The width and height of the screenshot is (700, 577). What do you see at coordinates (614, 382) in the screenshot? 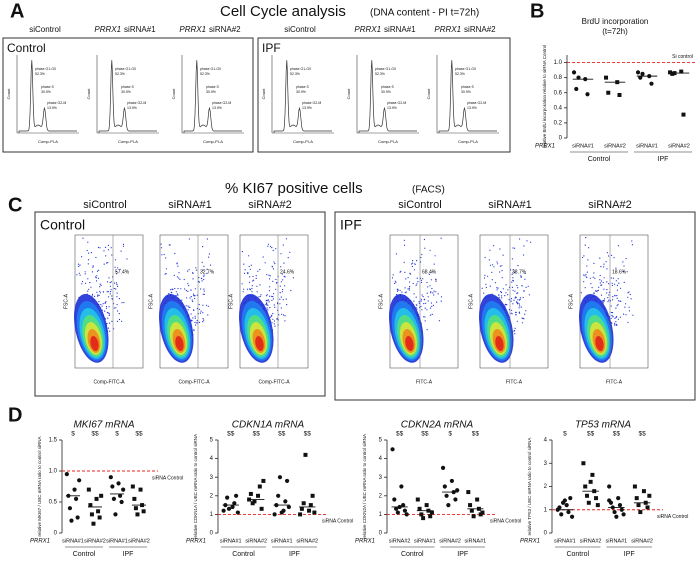
I see `axis-label: FITC-A` at bounding box center [614, 382].